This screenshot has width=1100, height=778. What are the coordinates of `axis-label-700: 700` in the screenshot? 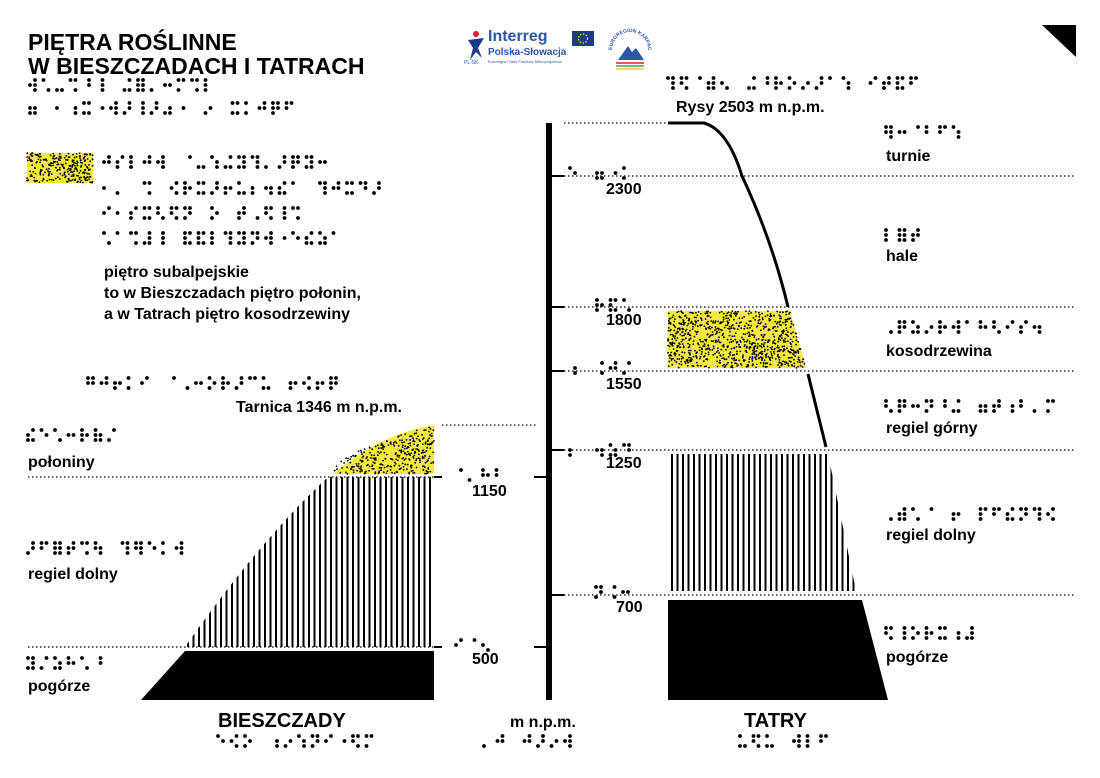 It's located at (629, 607).